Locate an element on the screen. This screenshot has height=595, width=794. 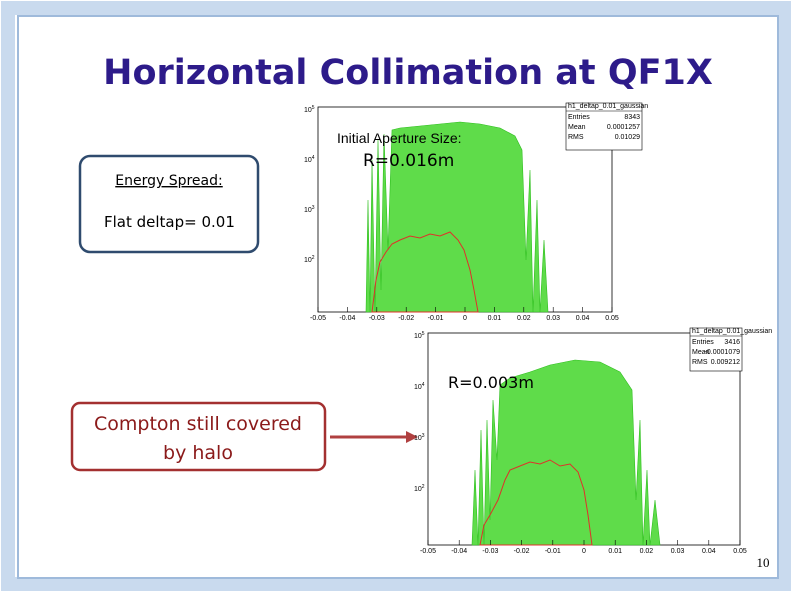
plot-label: R=0.016m is located at coordinates (408, 161).